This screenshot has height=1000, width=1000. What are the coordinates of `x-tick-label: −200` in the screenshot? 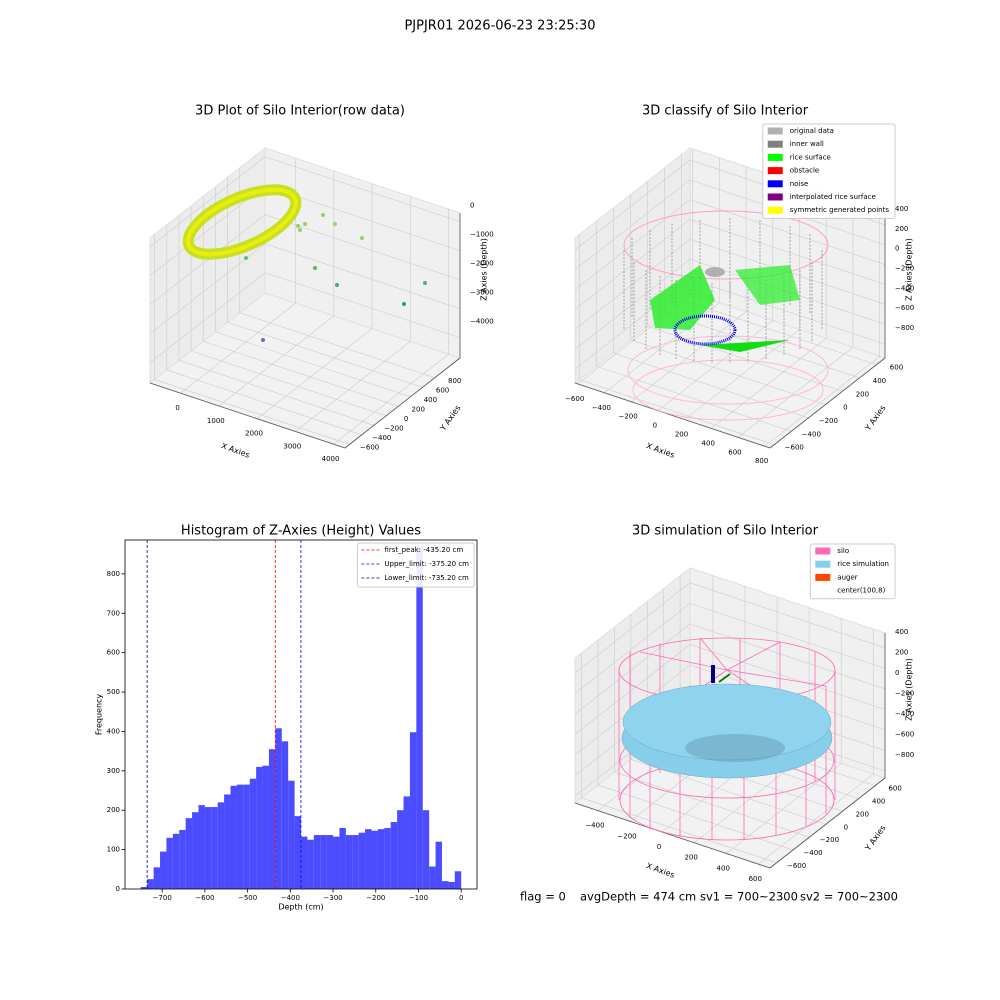 It's located at (626, 836).